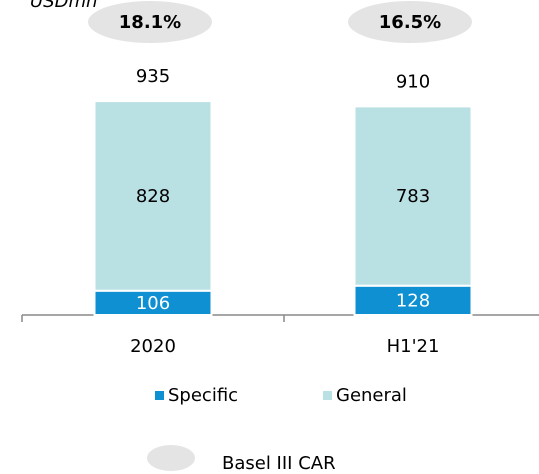 The image size is (539, 474). I want to click on value-label: 128, so click(413, 300).